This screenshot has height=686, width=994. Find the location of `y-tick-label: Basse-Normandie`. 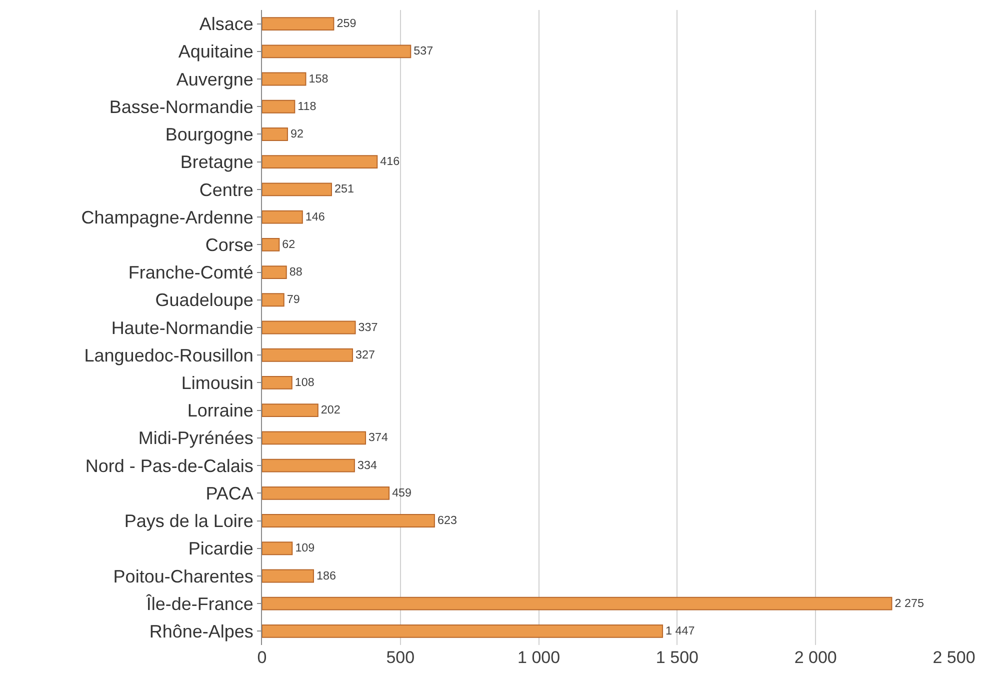

y-tick-label: Basse-Normandie is located at coordinates (181, 106).